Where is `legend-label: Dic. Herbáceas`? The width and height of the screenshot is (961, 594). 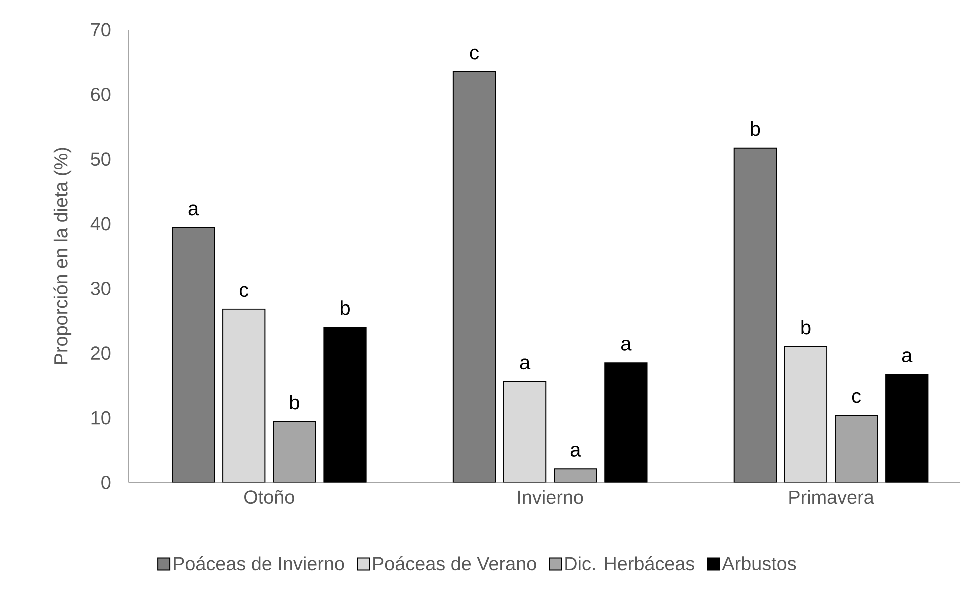 legend-label: Dic. Herbáceas is located at coordinates (630, 563).